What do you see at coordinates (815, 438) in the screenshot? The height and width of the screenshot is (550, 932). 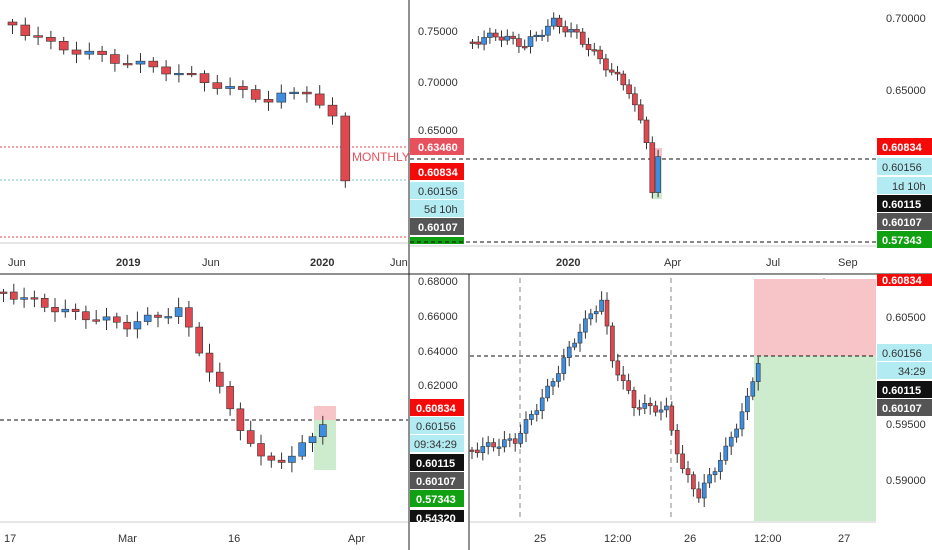 I see `profit-zone` at bounding box center [815, 438].